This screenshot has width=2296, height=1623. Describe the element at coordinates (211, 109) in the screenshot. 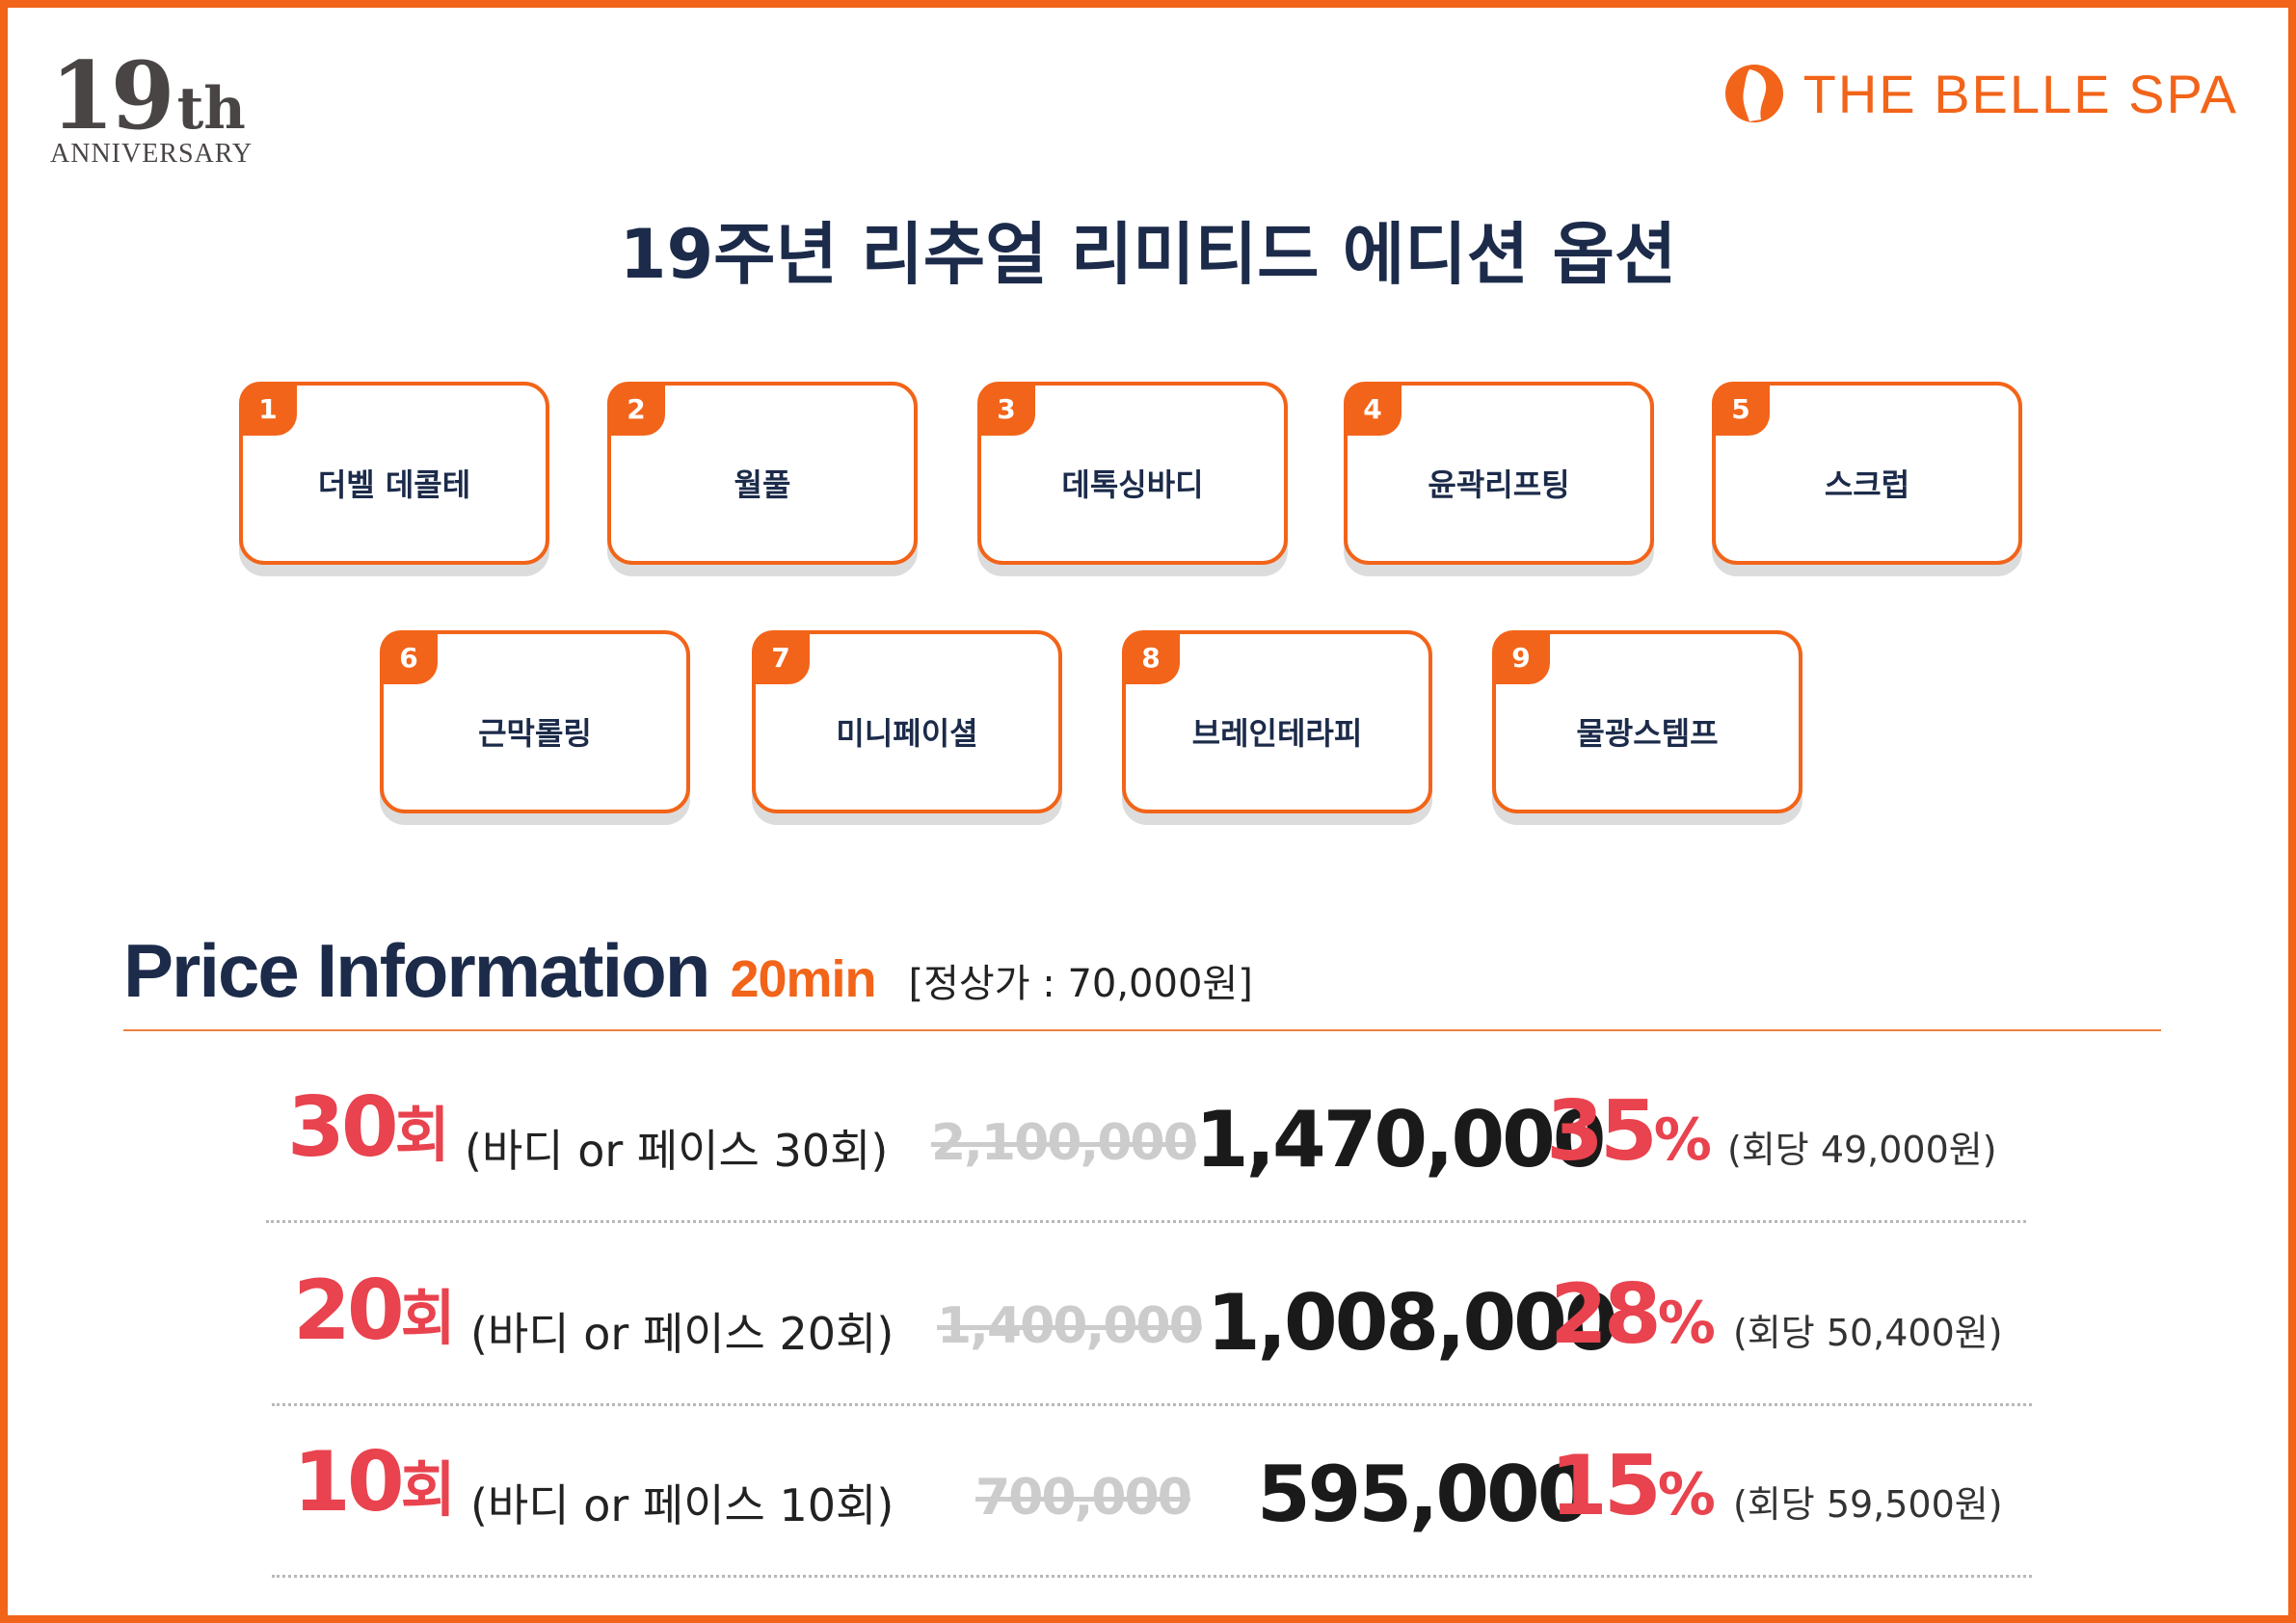

I see `anniversary-suffix: th` at that location.